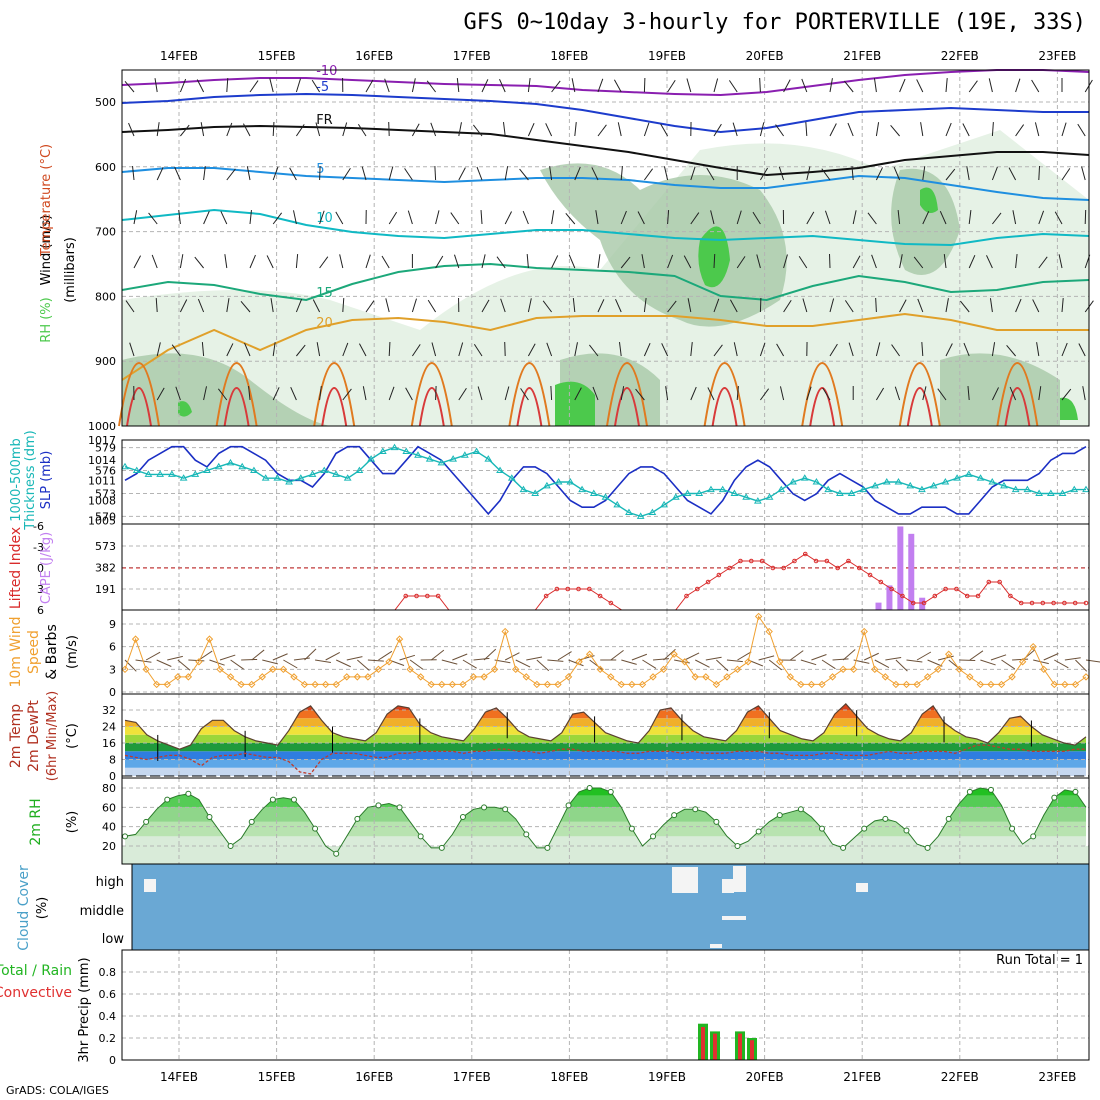 This screenshot has height=1100, width=1100. I want to click on cloud-block, so click(734, 918).